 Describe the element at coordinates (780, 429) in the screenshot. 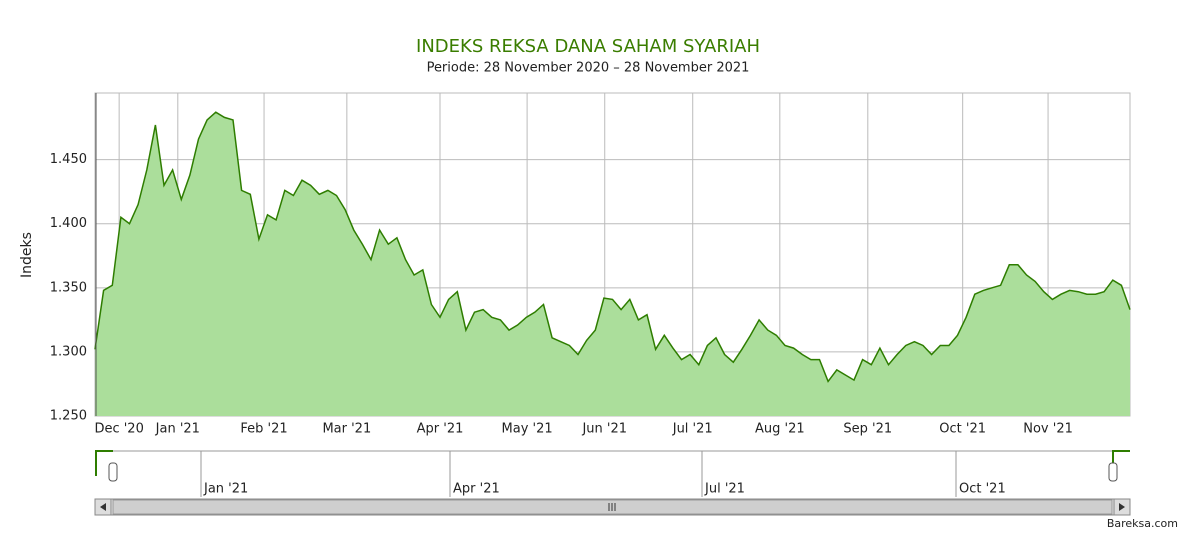

I see `x-tick-label: Aug '21` at that location.